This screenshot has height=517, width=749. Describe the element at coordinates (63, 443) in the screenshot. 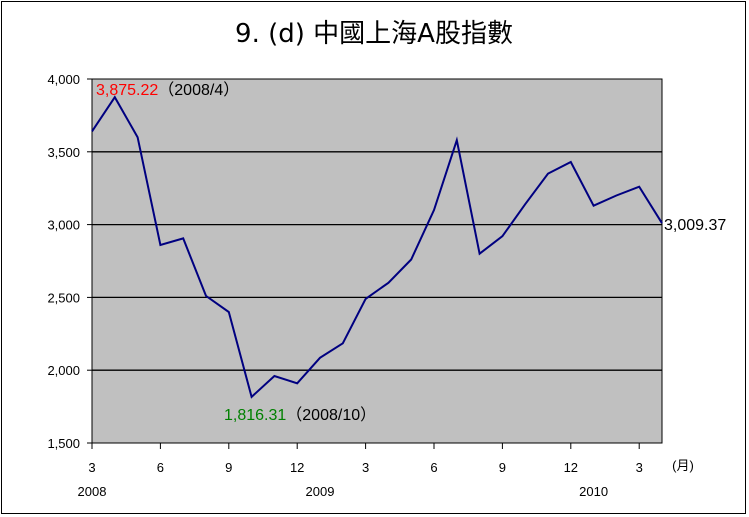

I see `y-tick-label: 1,500` at that location.